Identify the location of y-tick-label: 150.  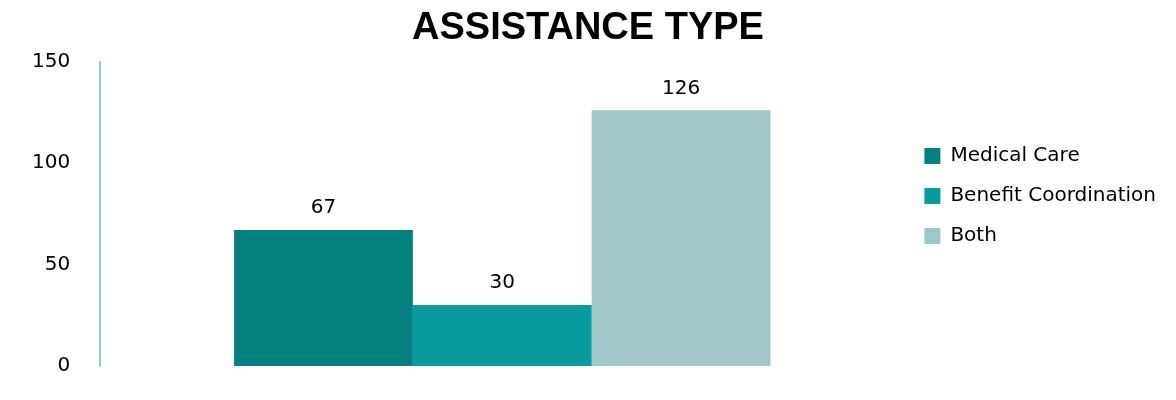
(51, 59).